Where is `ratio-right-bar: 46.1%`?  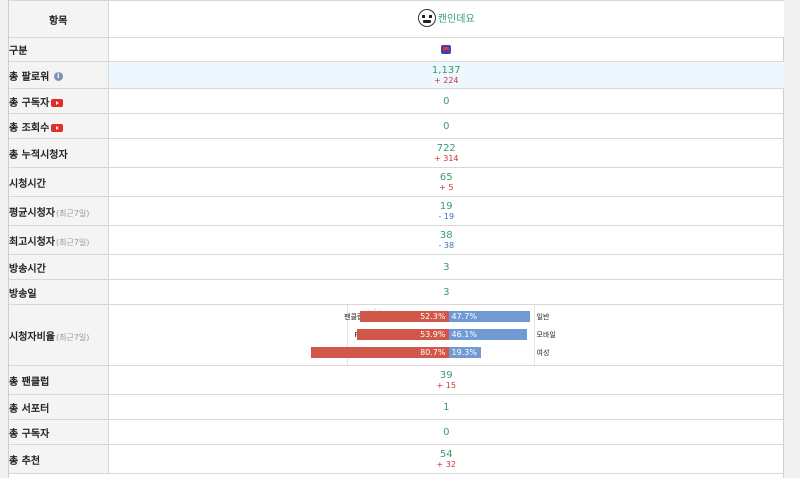
ratio-right-bar: 46.1% is located at coordinates (487, 334).